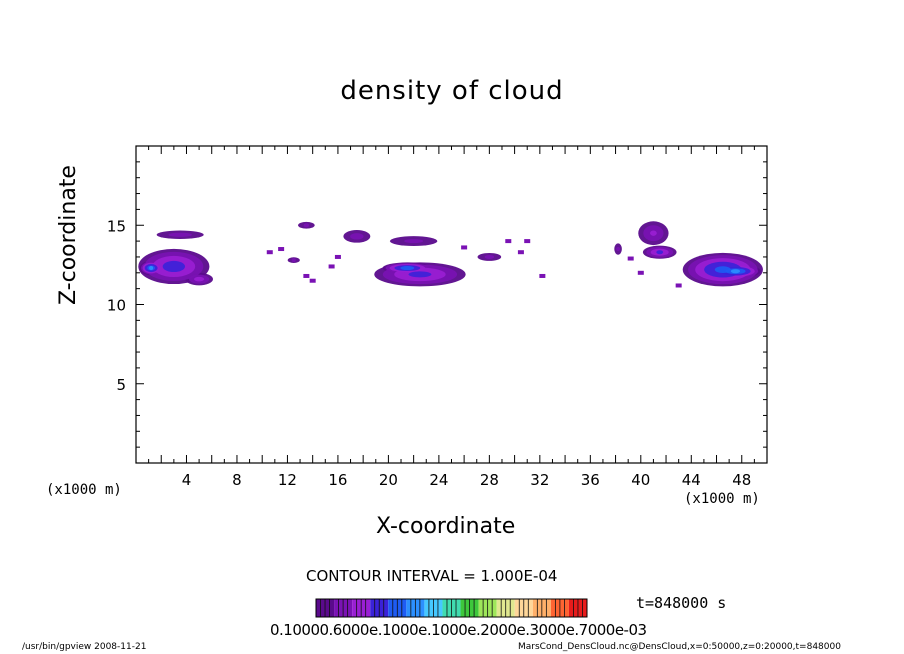 The height and width of the screenshot is (654, 904). What do you see at coordinates (287, 480) in the screenshot?
I see `x-tick-label: 12` at bounding box center [287, 480].